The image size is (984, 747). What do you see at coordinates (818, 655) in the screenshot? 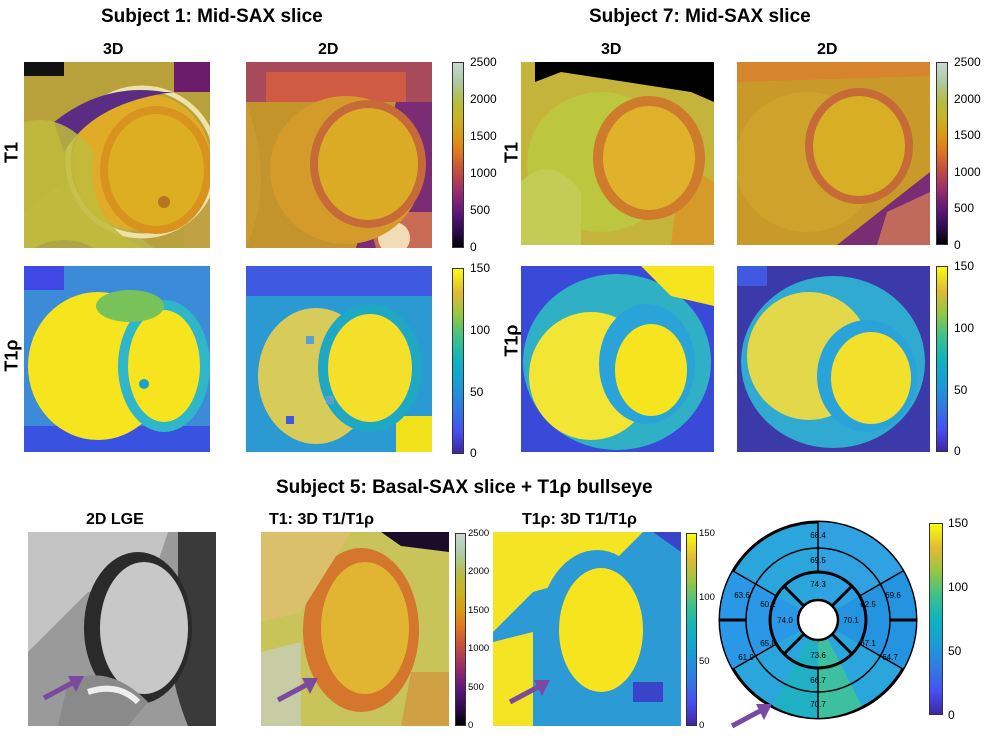
I see `seg-inner-inferior: 73.6` at bounding box center [818, 655].